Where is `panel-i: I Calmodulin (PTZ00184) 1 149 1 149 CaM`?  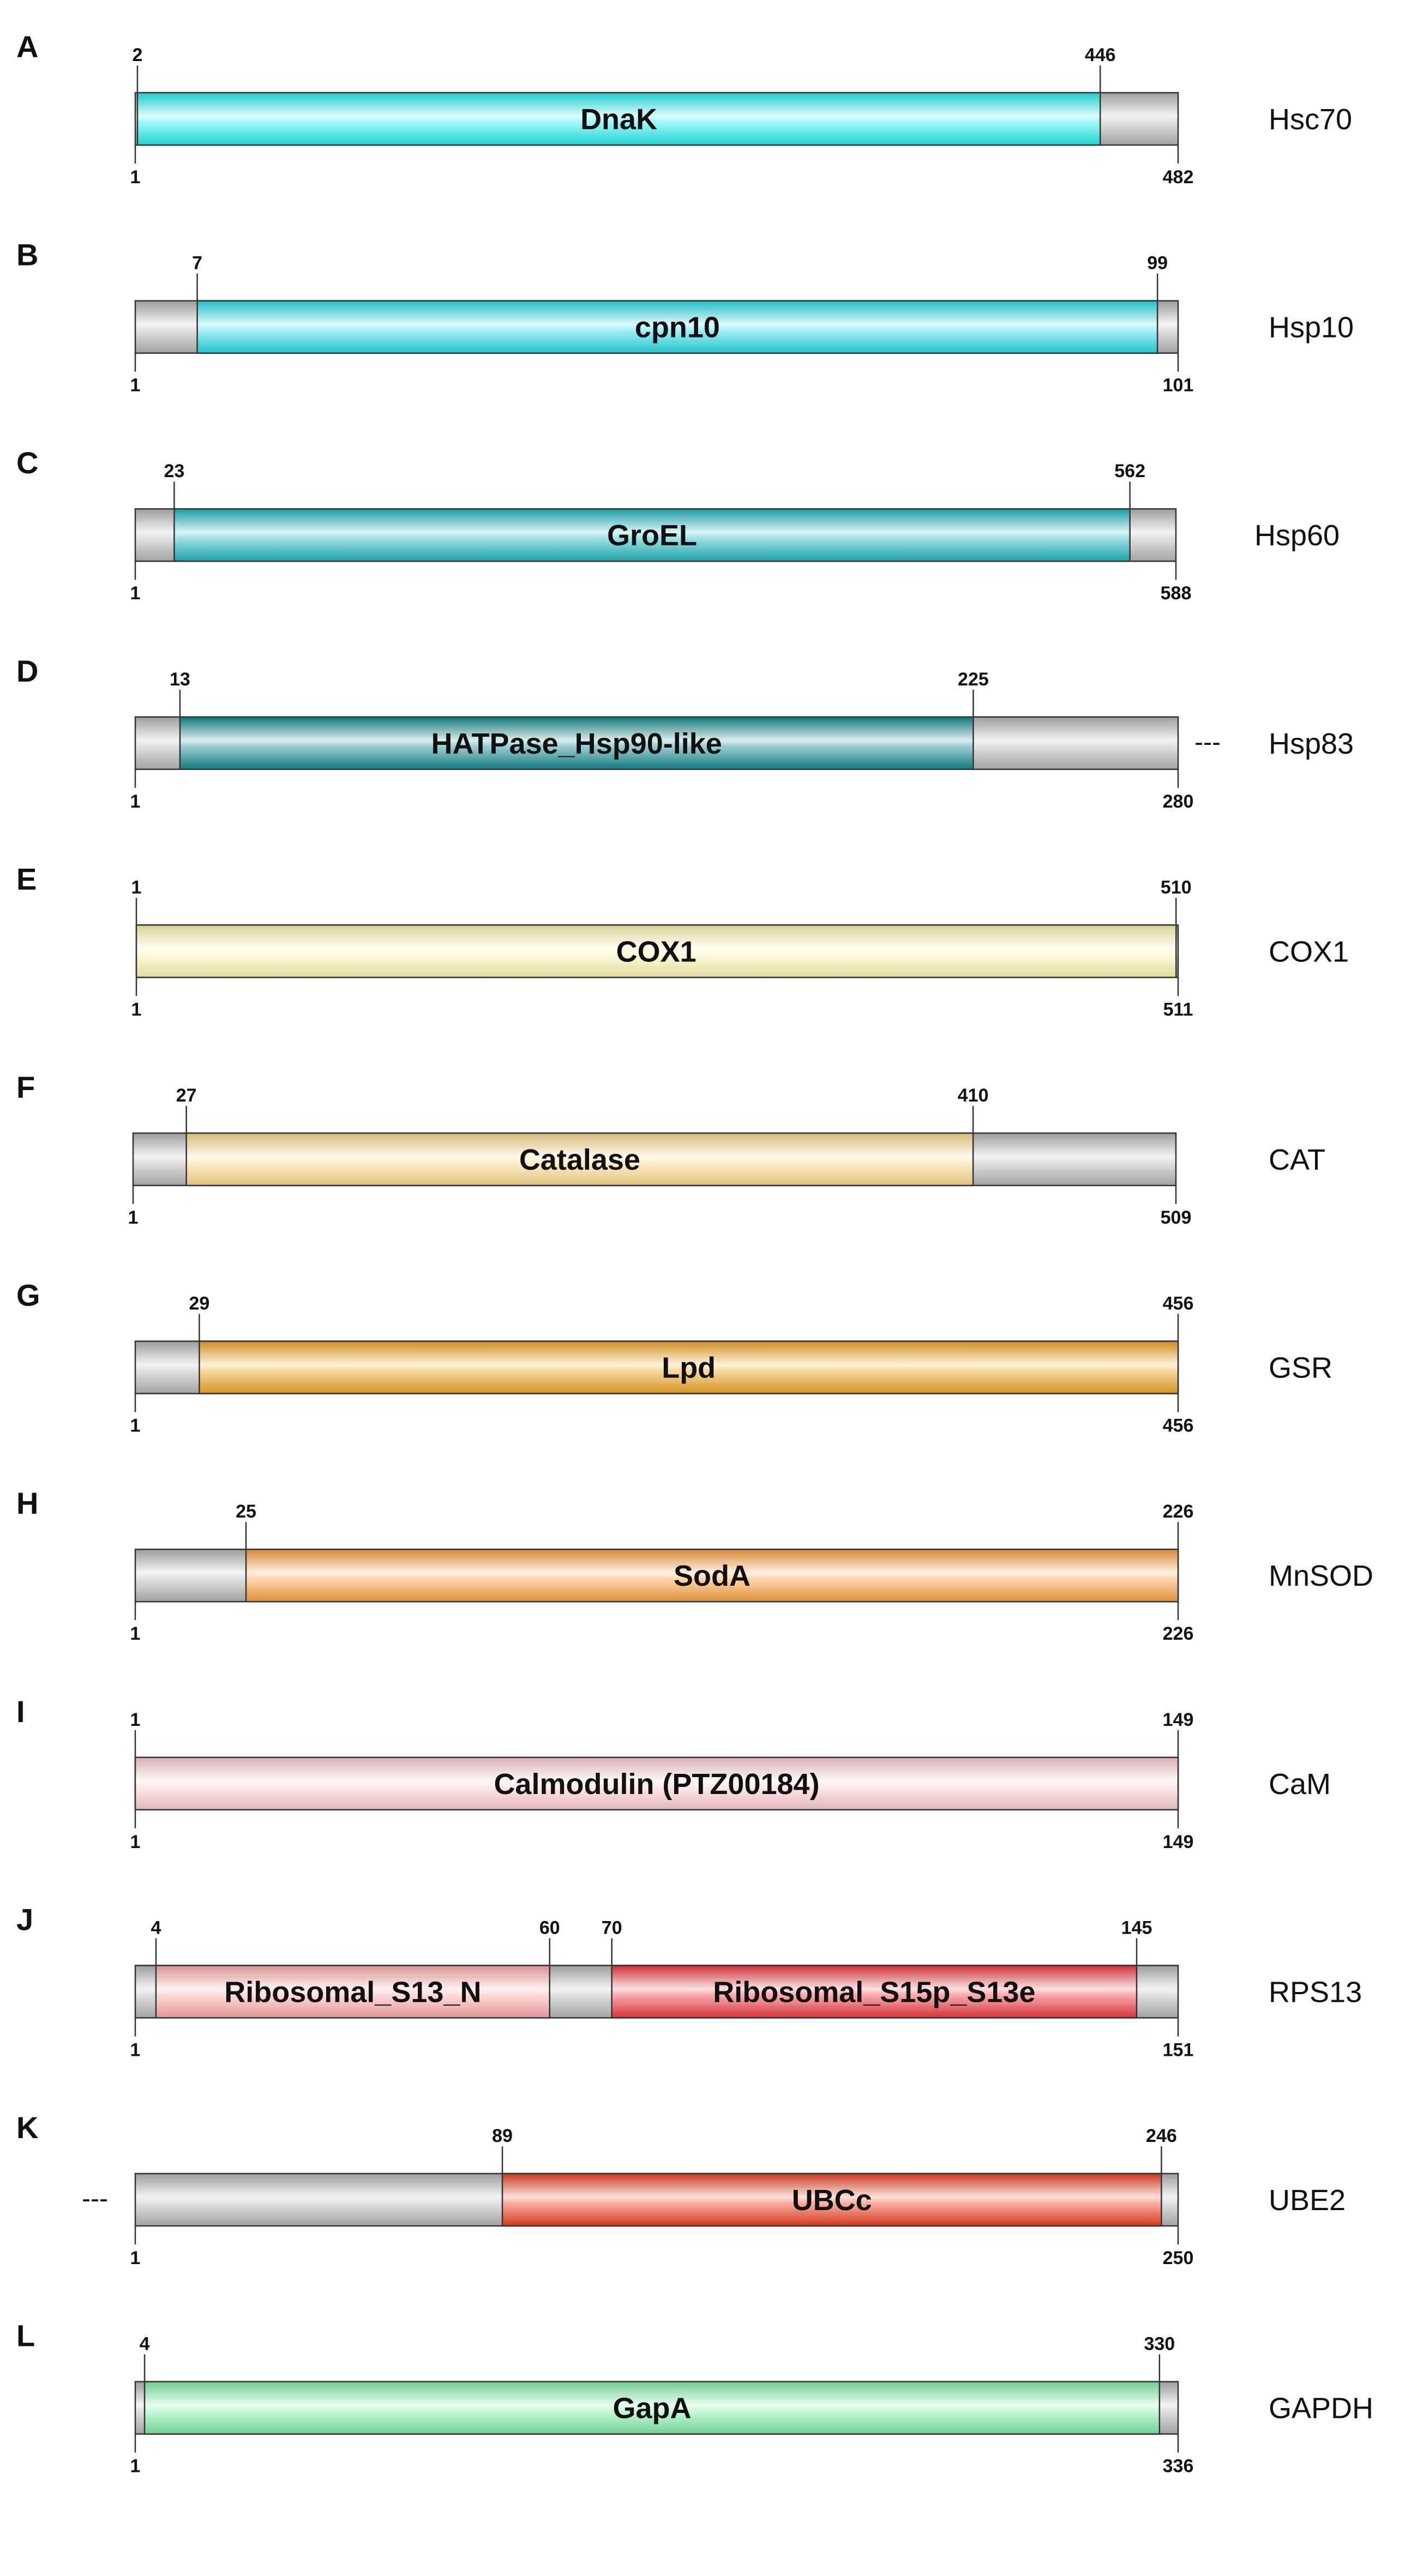 panel-i: I Calmodulin (PTZ00184) 1 149 1 149 CaM is located at coordinates (673, 1773).